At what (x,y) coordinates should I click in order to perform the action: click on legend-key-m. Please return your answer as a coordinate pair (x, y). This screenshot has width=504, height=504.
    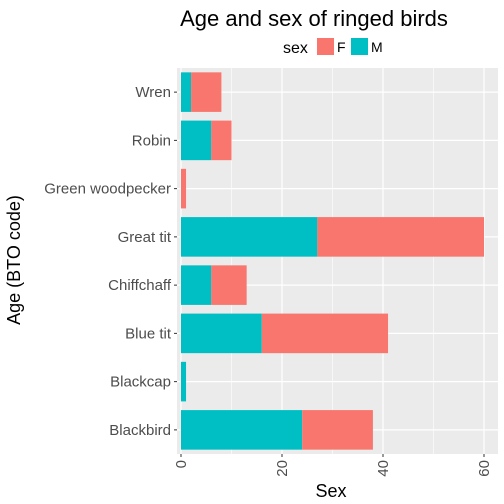
    Looking at the image, I should click on (359, 46).